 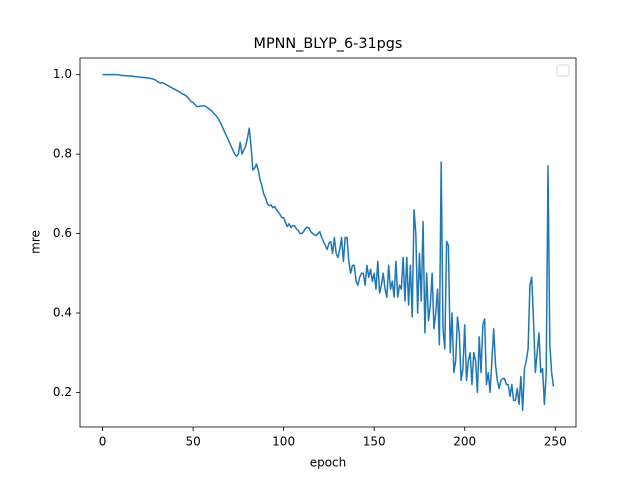 I want to click on y-tick-label: 1.0, so click(x=62, y=74).